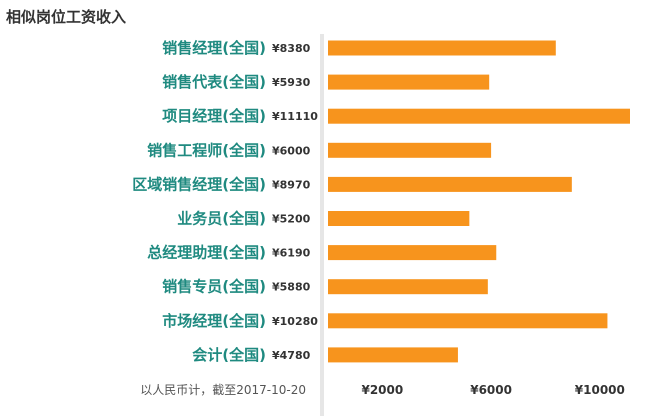 The image size is (664, 416). Describe the element at coordinates (291, 82) in the screenshot. I see `value-label: ¥5930` at that location.